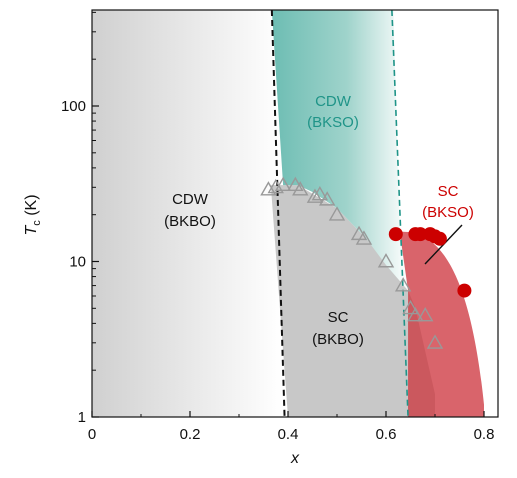 The height and width of the screenshot is (478, 517). I want to click on x-tick-label: 0.6, so click(386, 434).